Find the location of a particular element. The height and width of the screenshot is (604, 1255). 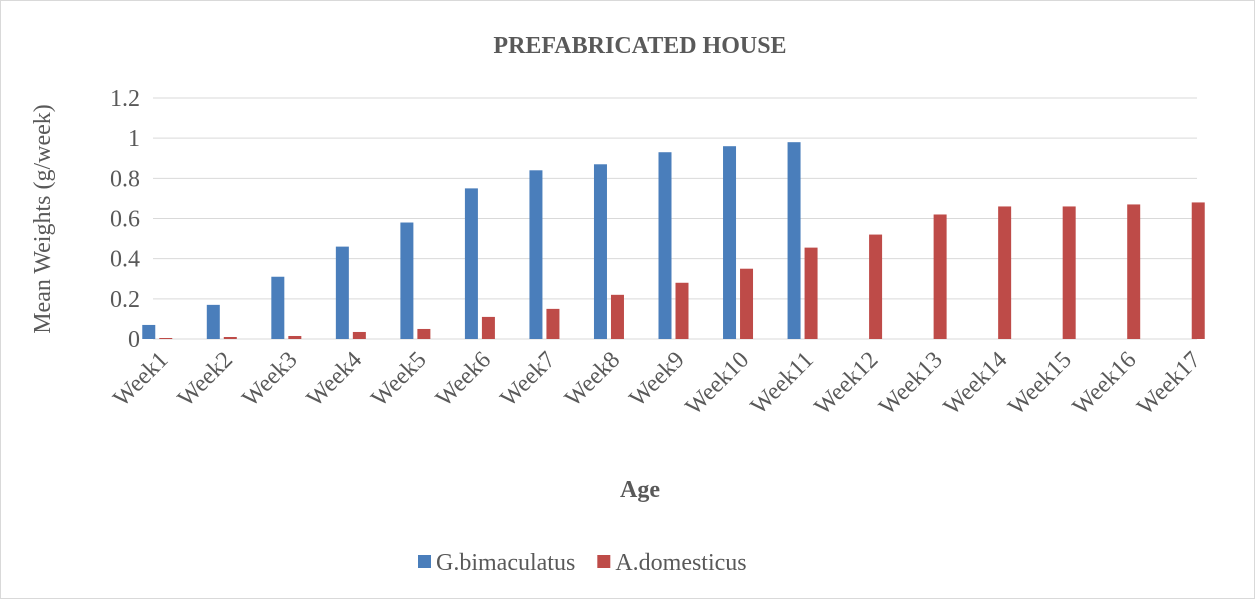

legend-label: A.domesticus is located at coordinates (680, 563).